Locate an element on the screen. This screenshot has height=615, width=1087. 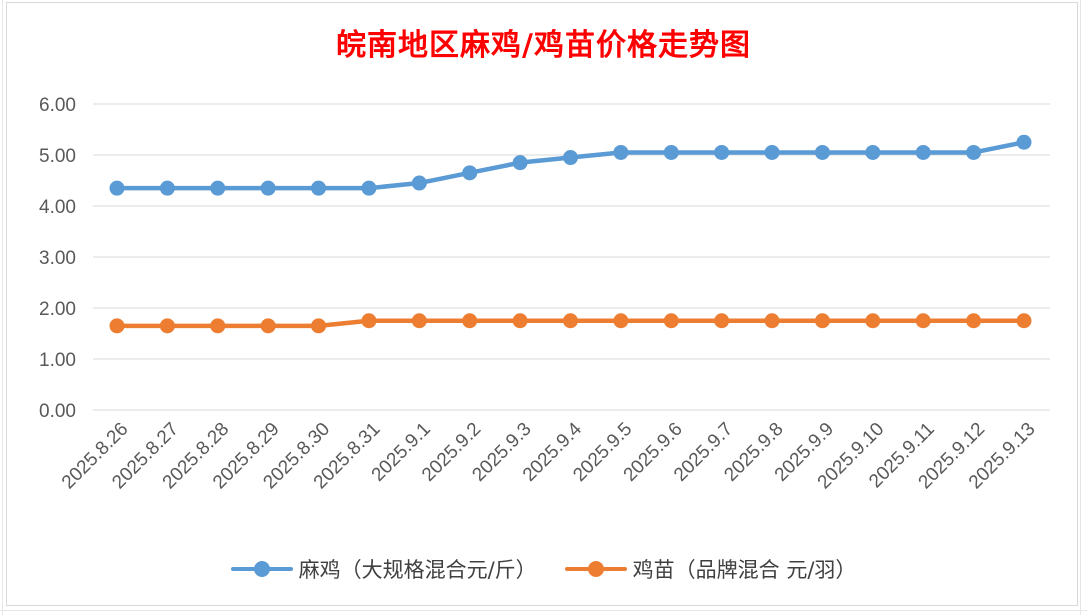
chart-title: 皖南地区麻鸡/鸡苗价格走势图 is located at coordinates (543, 45).